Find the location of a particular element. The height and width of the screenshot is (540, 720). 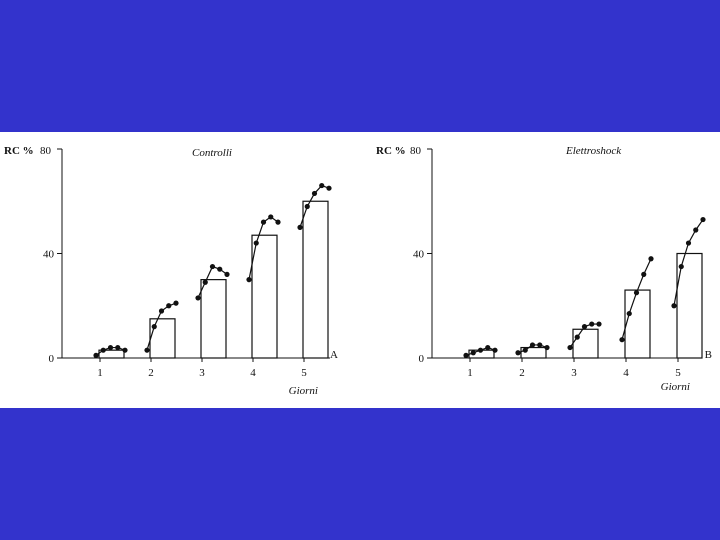

chart-title: Controlli is located at coordinates (212, 153).